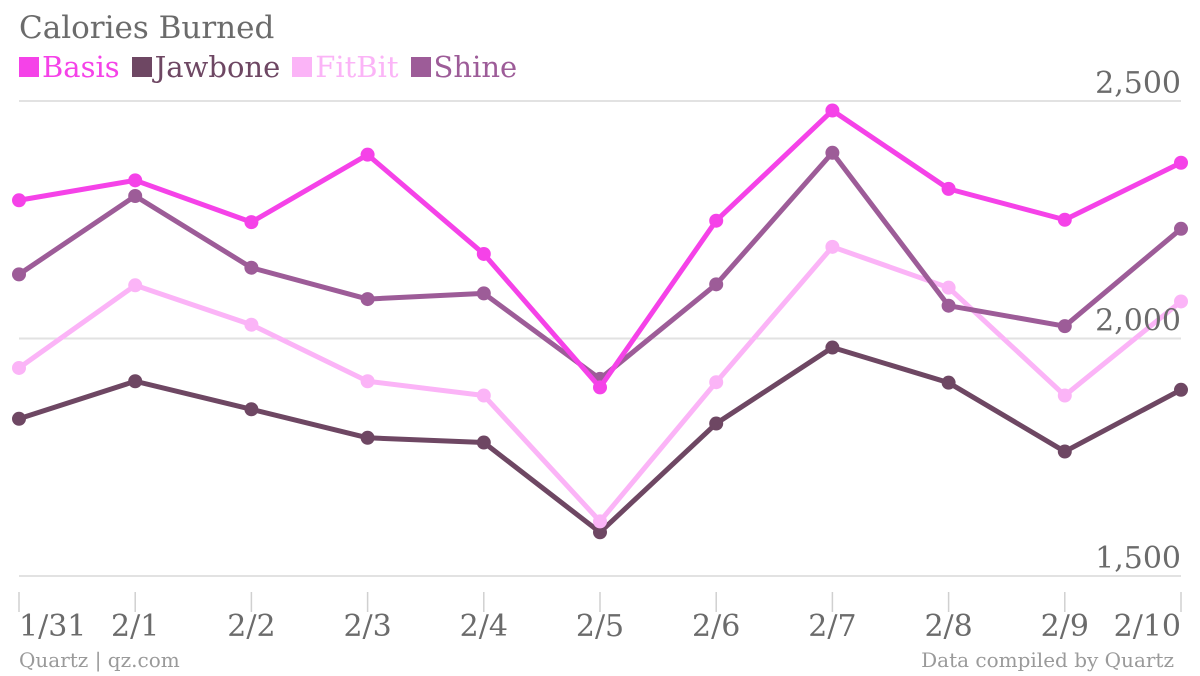  What do you see at coordinates (29, 67) in the screenshot?
I see `legend-swatch-basis` at bounding box center [29, 67].